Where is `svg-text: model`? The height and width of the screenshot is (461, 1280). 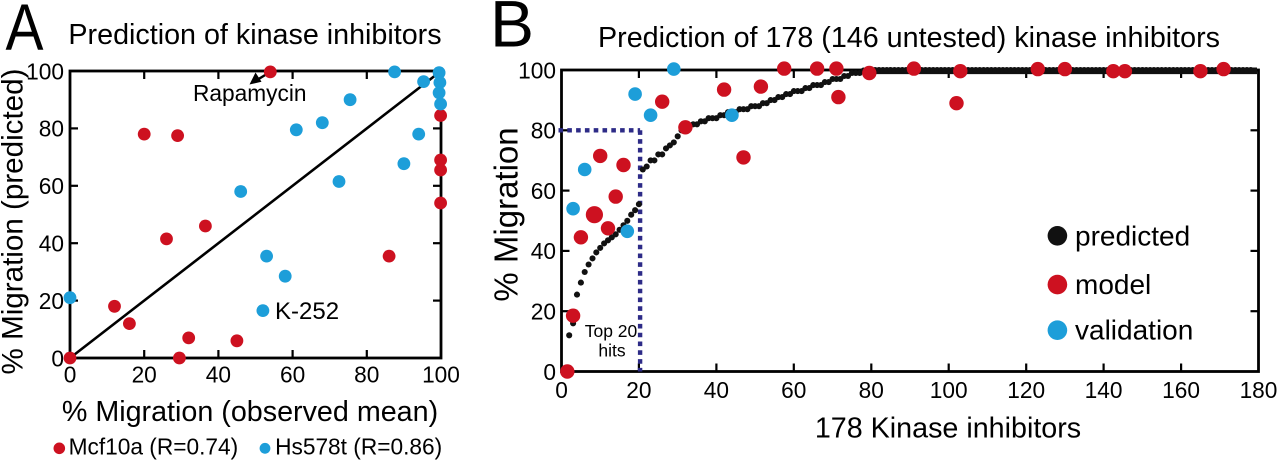 svg-text: model is located at coordinates (1113, 284).